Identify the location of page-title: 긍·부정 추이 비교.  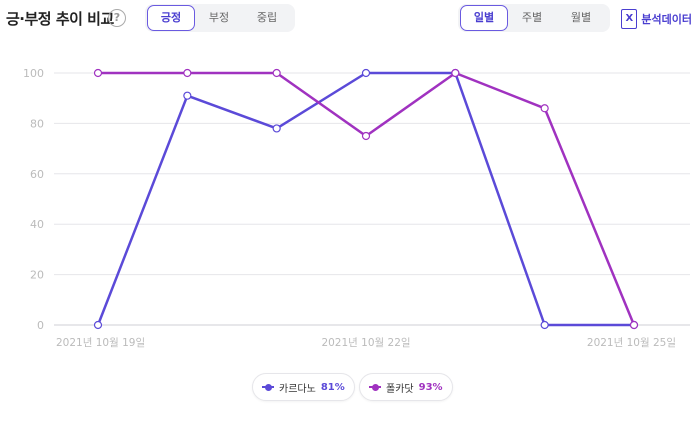
(60, 19).